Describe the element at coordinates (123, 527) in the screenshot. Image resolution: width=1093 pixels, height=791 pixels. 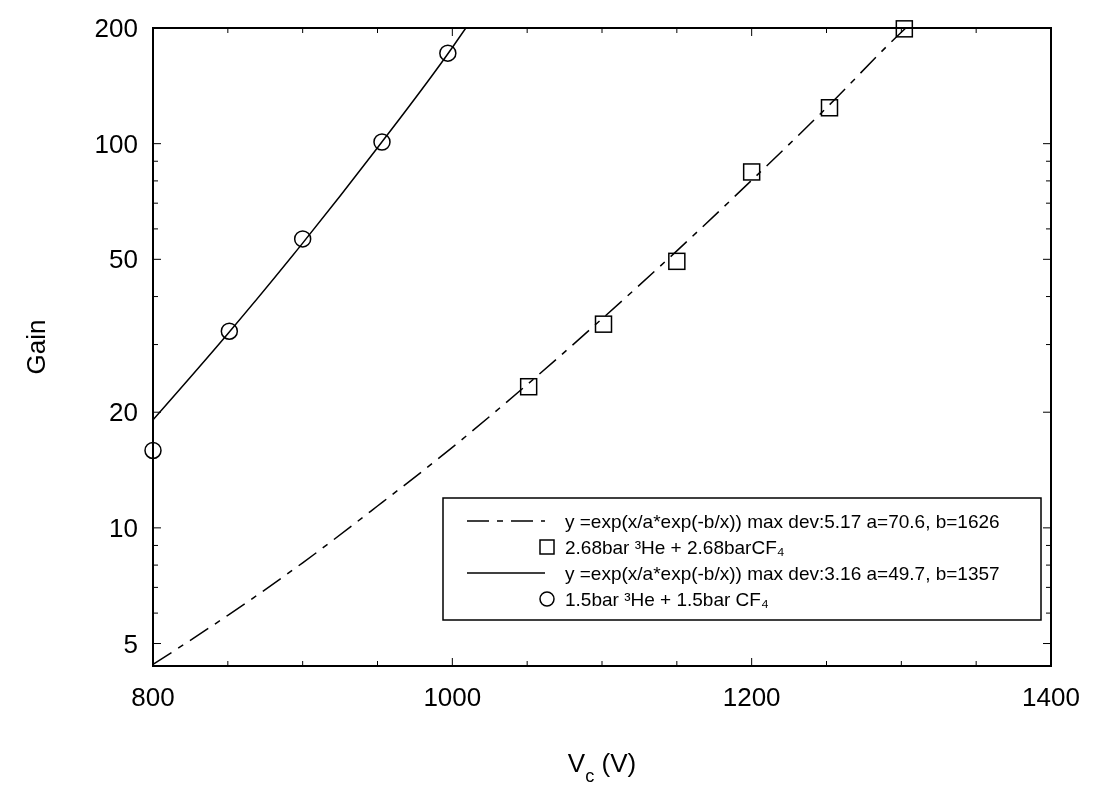
I see `y-tick-label: 10` at that location.